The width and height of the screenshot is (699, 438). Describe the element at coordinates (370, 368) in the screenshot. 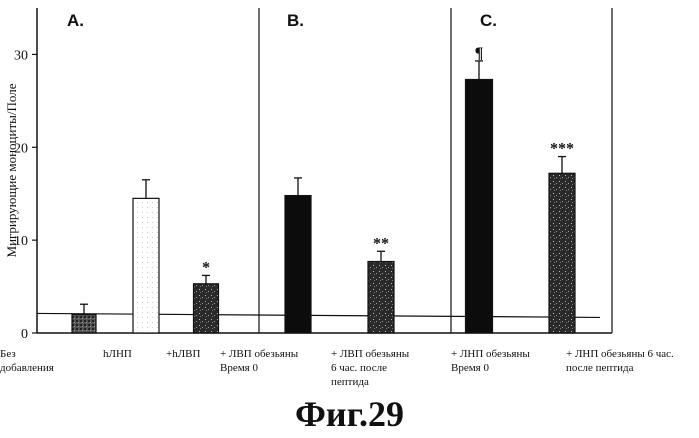

I see `category-label: + ЛВП обезьяны6 час. послепептида` at that location.